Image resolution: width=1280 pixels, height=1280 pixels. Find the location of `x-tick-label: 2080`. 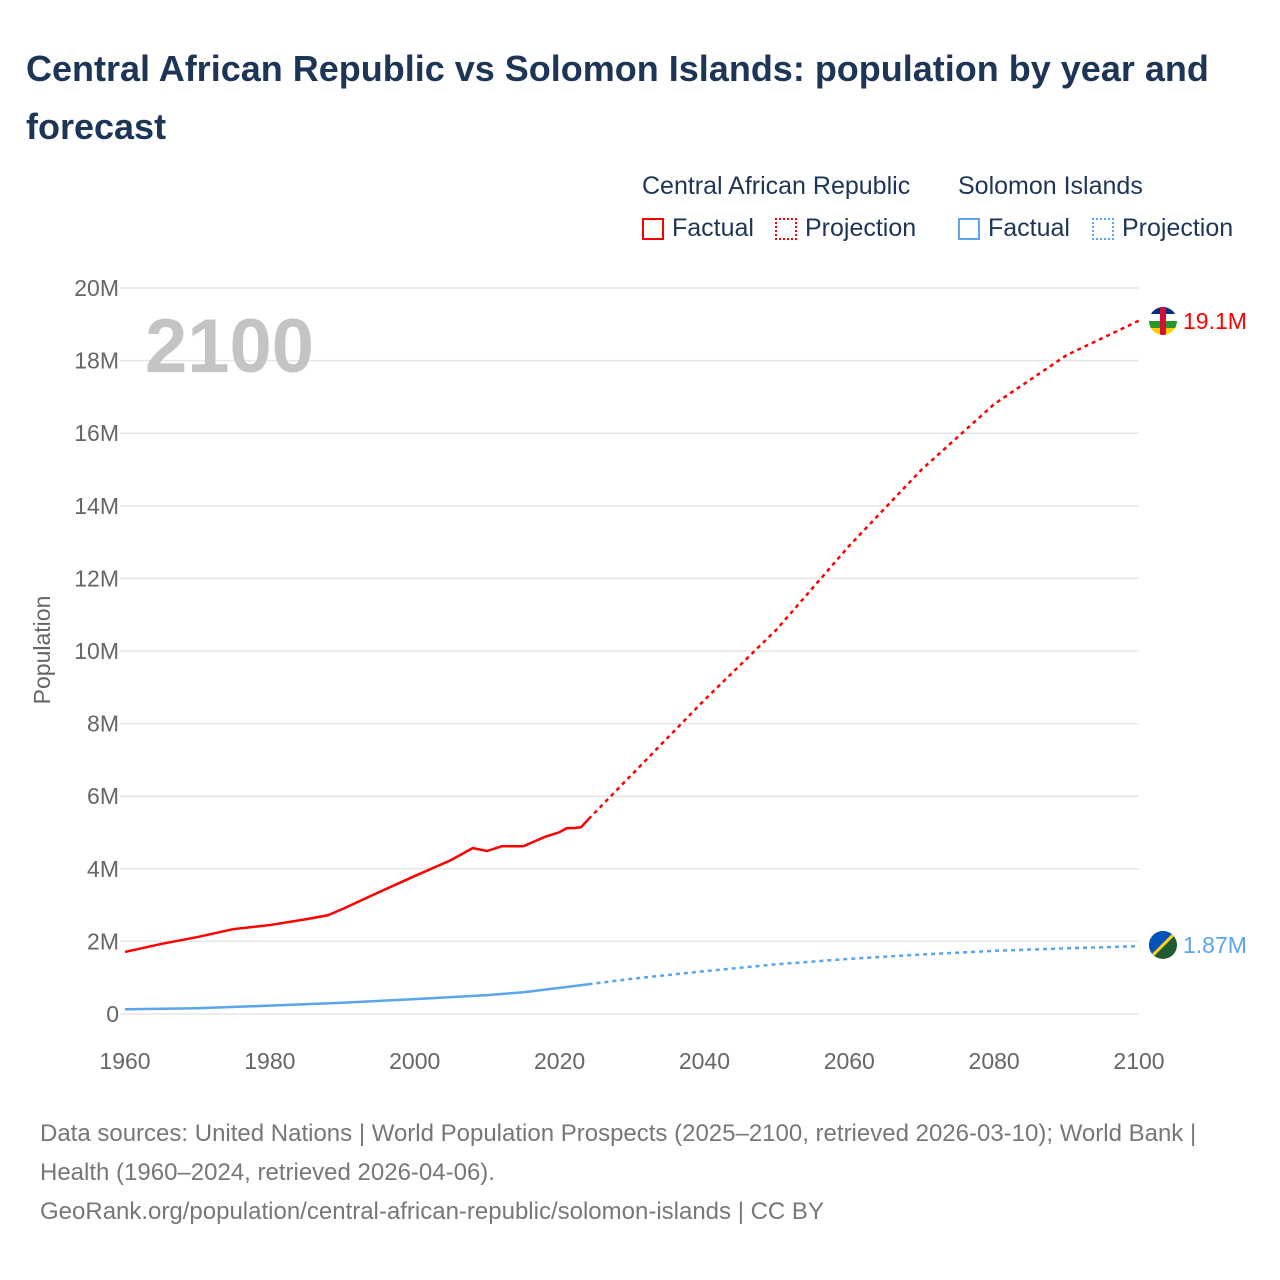

x-tick-label: 2080 is located at coordinates (994, 1061).